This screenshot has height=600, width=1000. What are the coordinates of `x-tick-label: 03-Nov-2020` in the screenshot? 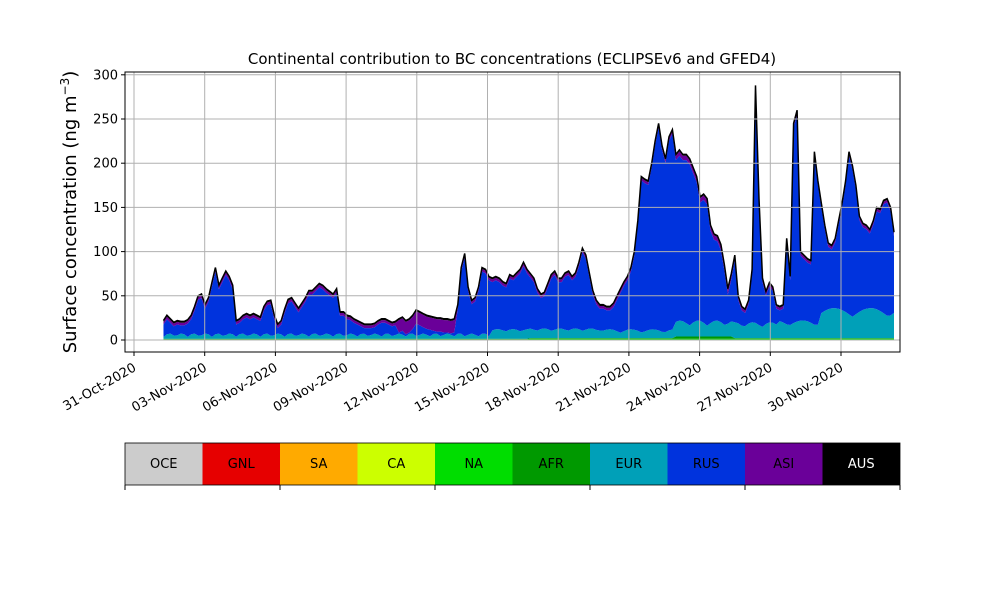 It's located at (169, 387).